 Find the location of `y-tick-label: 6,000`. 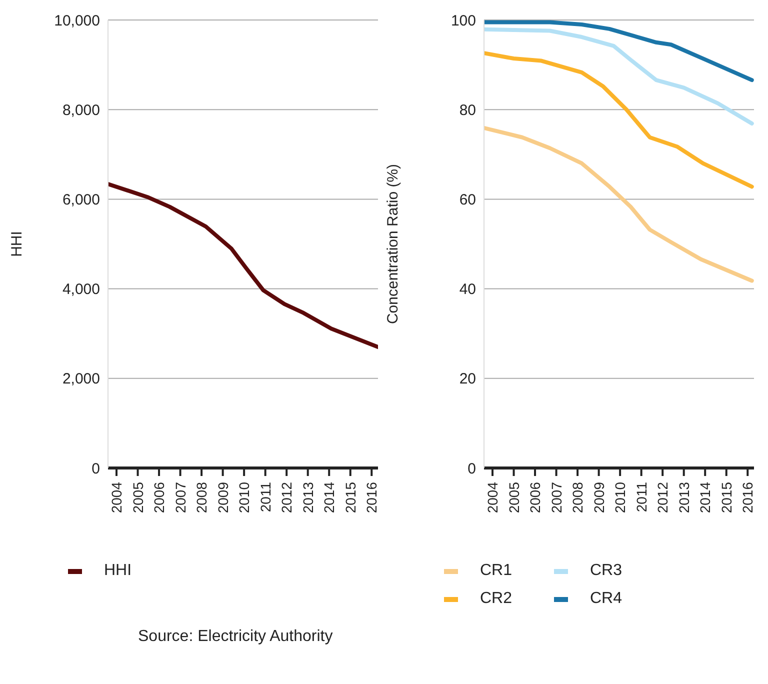

y-tick-label: 6,000 is located at coordinates (81, 200).